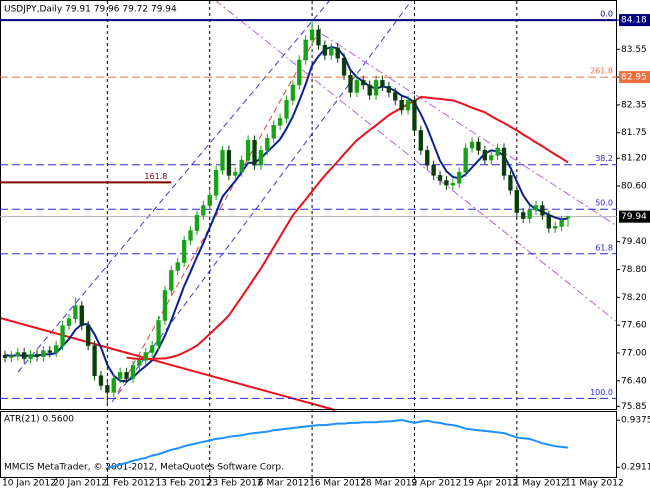 The image size is (650, 488). Describe the element at coordinates (436, 483) in the screenshot. I see `x-tick-label: 9 Apr 2012` at that location.